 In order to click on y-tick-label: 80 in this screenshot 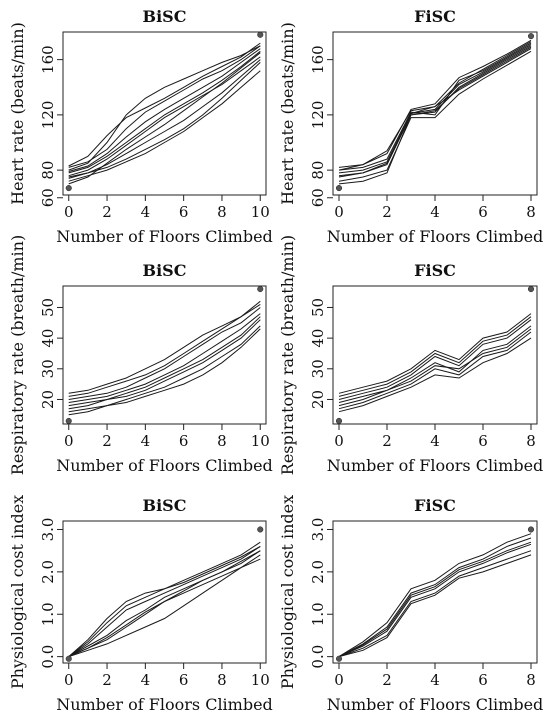, I will do `click(48, 170)`.